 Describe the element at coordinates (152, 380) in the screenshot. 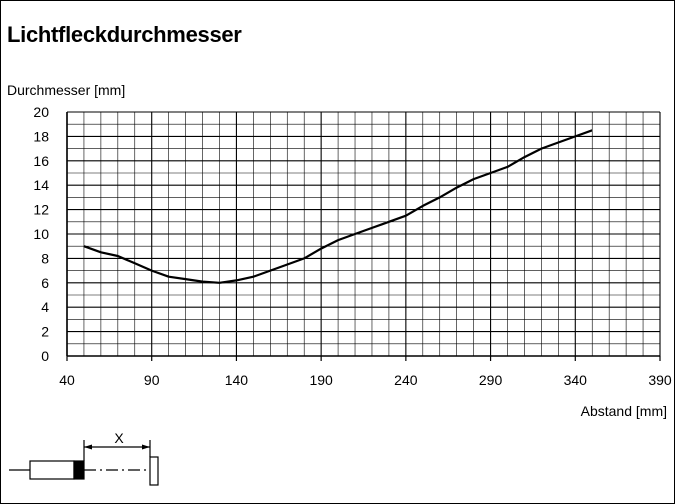

I see `x-tick-label: 90` at that location.